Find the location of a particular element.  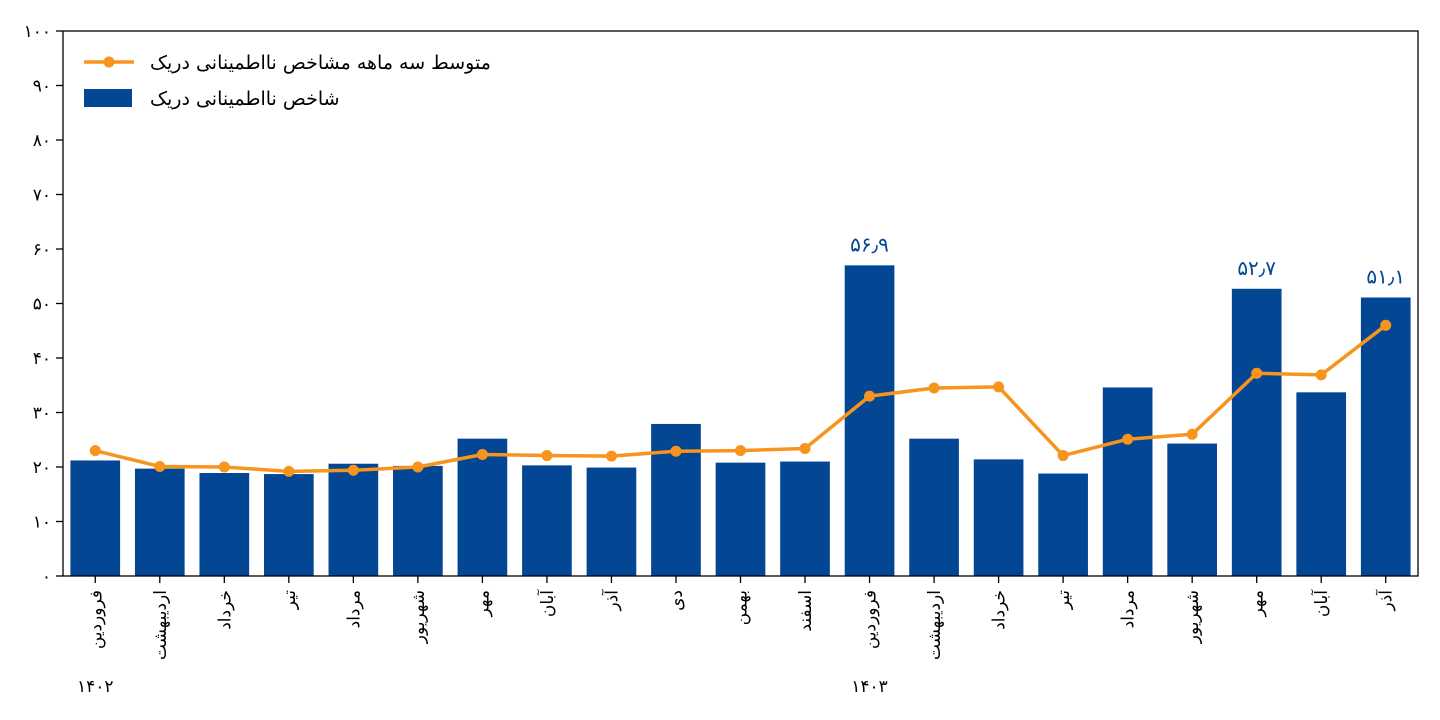

y-tick-label-6: ۶۰ is located at coordinates (42, 250).